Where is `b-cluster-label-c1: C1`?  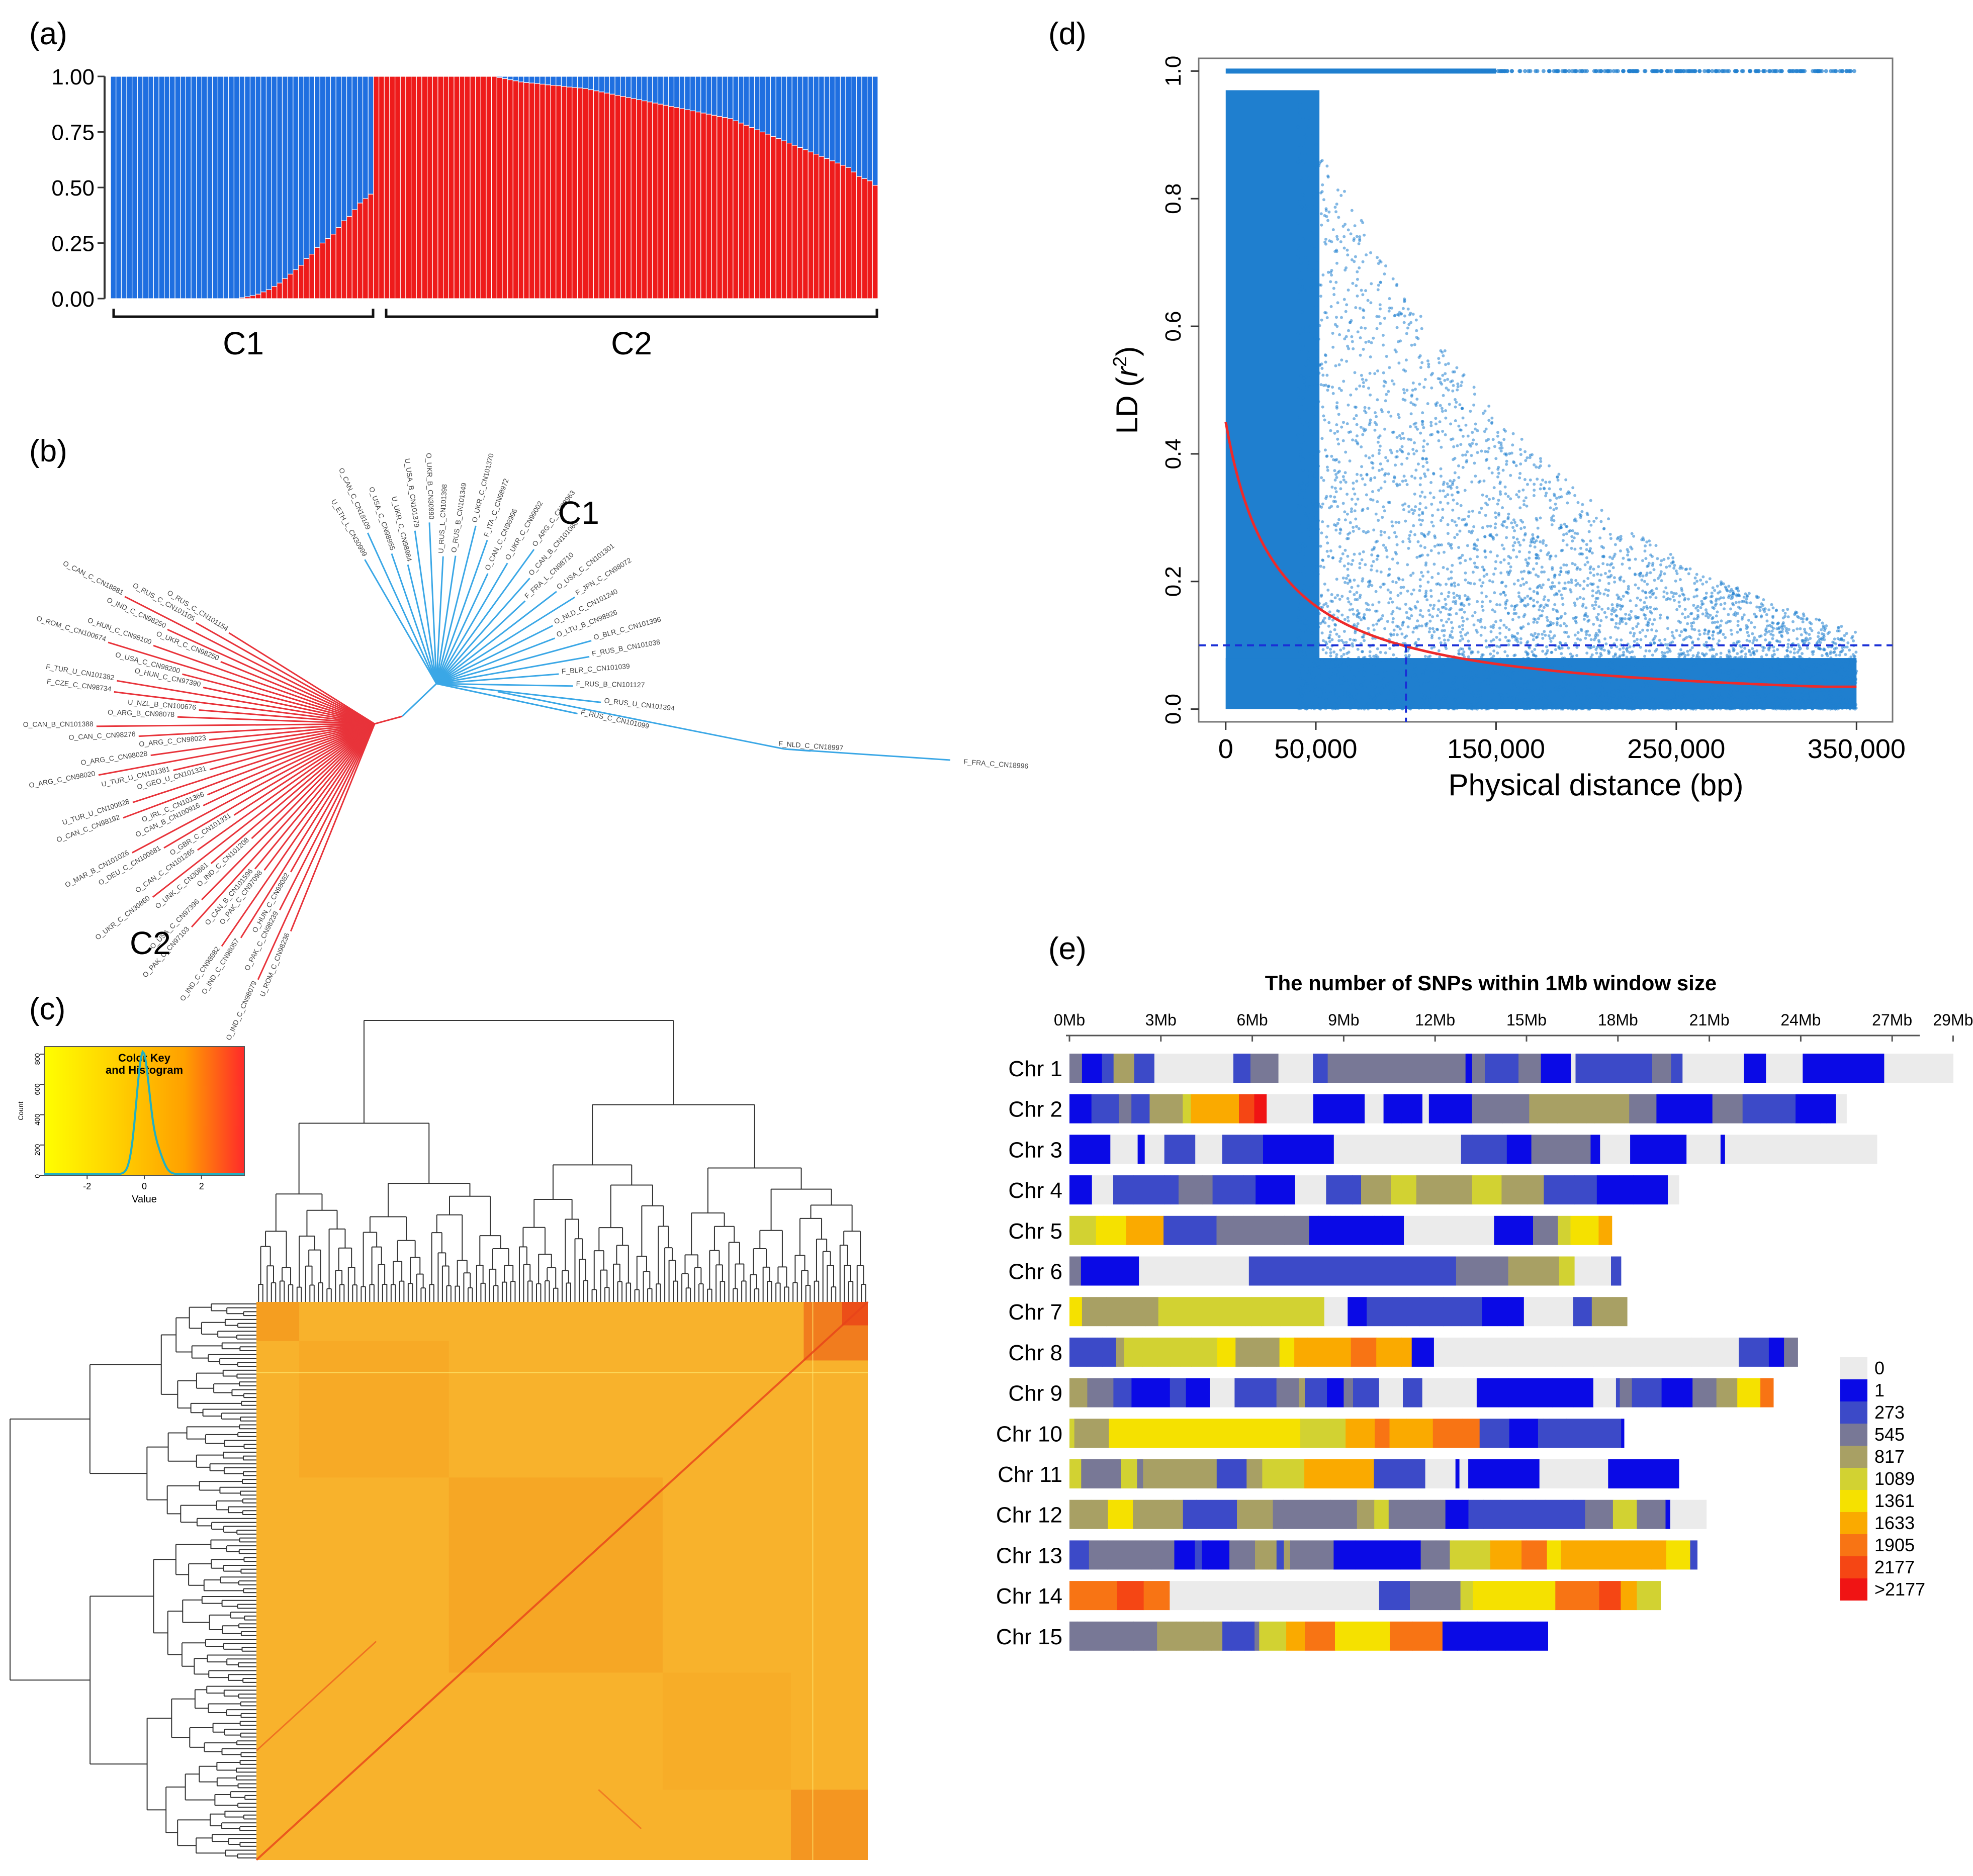
b-cluster-label-c1: C1 is located at coordinates (578, 513).